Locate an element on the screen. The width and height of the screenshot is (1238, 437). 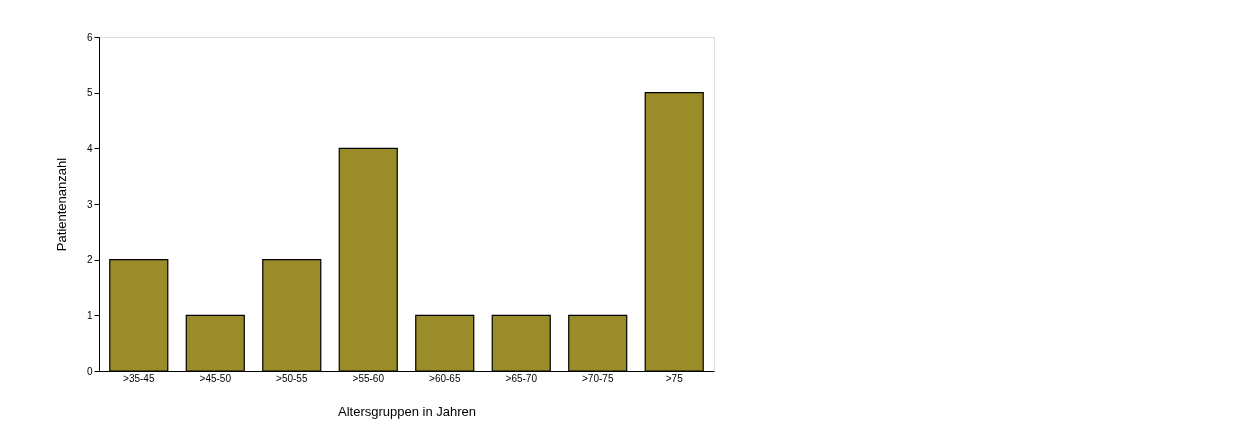
x-tick-label: >70-75 is located at coordinates (598, 378).